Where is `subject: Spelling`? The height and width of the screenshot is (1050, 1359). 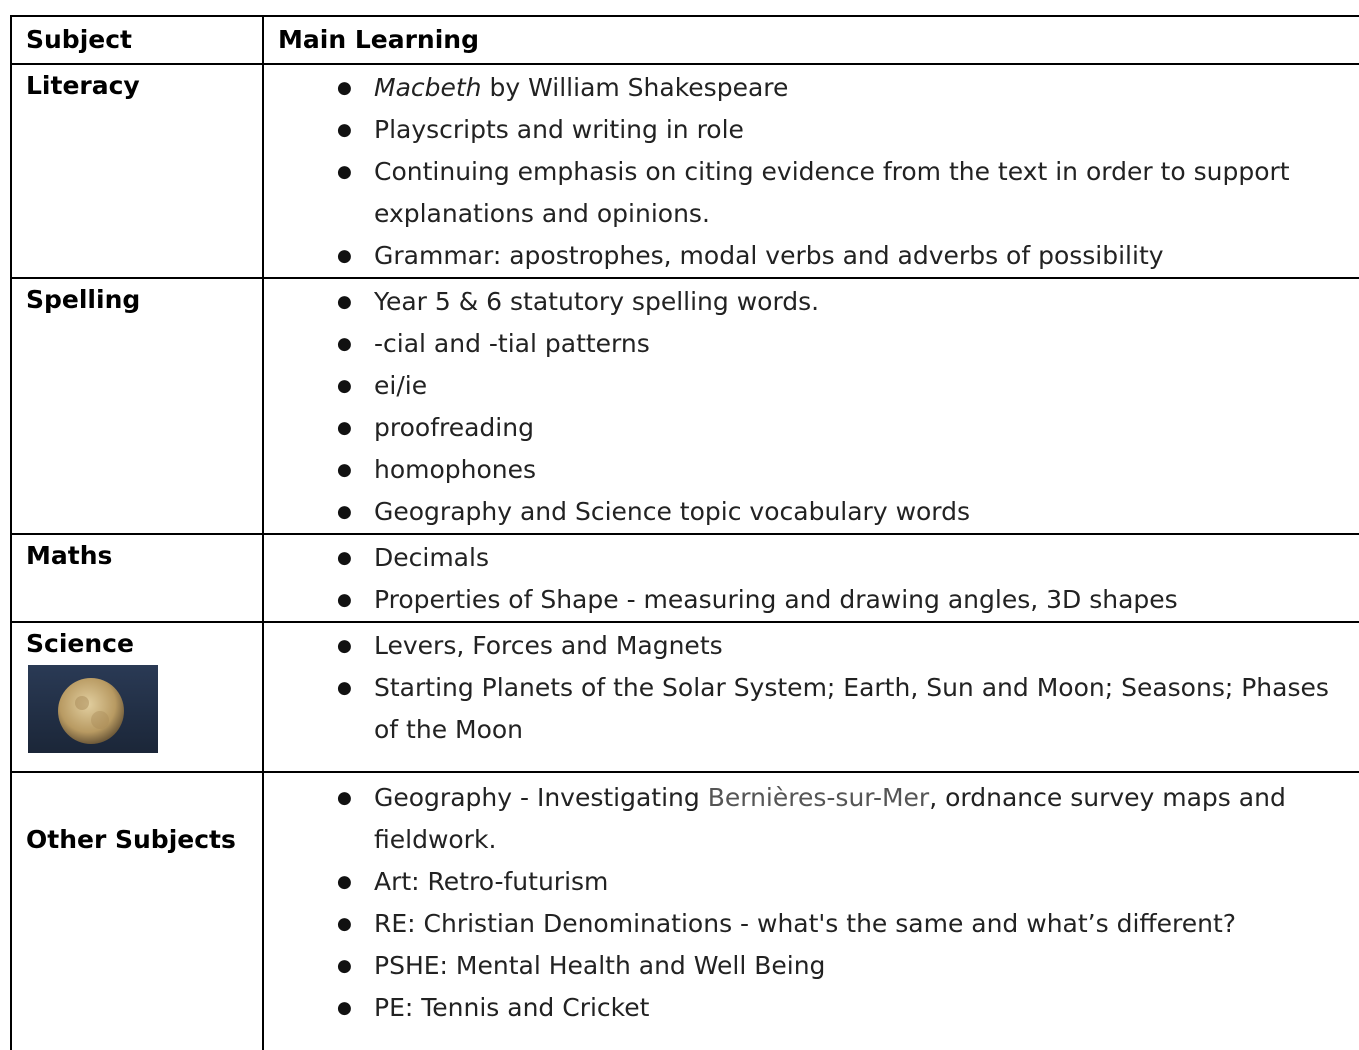
subject: Spelling is located at coordinates (137, 406).